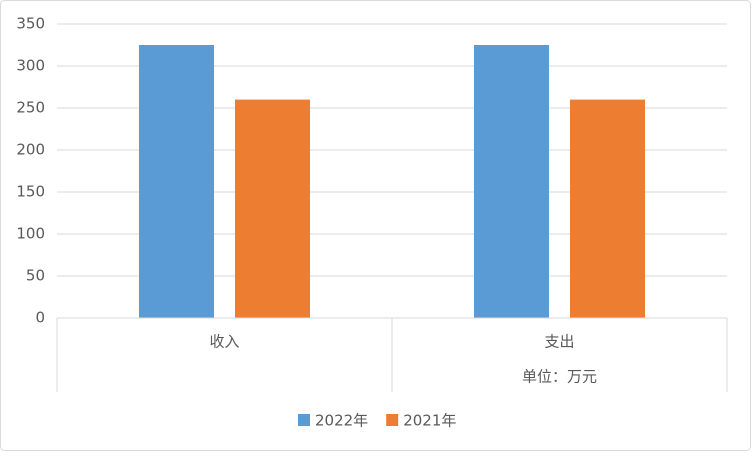  Describe the element at coordinates (30, 192) in the screenshot. I see `y-tick-label: 150` at that location.